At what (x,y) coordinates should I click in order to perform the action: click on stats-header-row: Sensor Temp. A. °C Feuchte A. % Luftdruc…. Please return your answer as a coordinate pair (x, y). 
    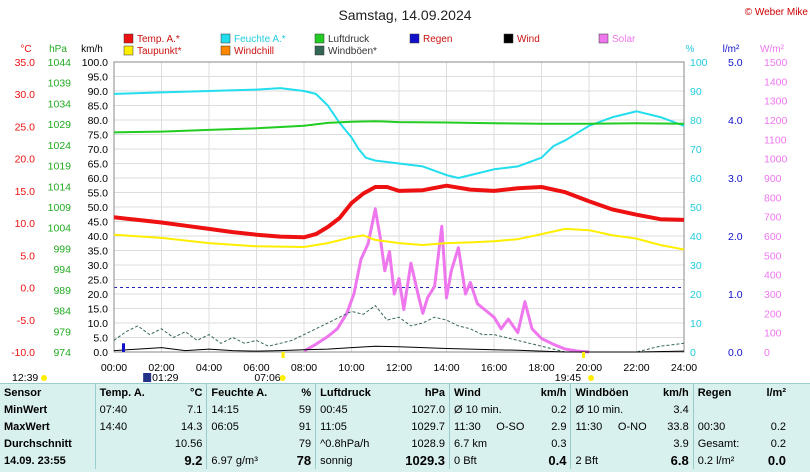
    Looking at the image, I should click on (395, 392).